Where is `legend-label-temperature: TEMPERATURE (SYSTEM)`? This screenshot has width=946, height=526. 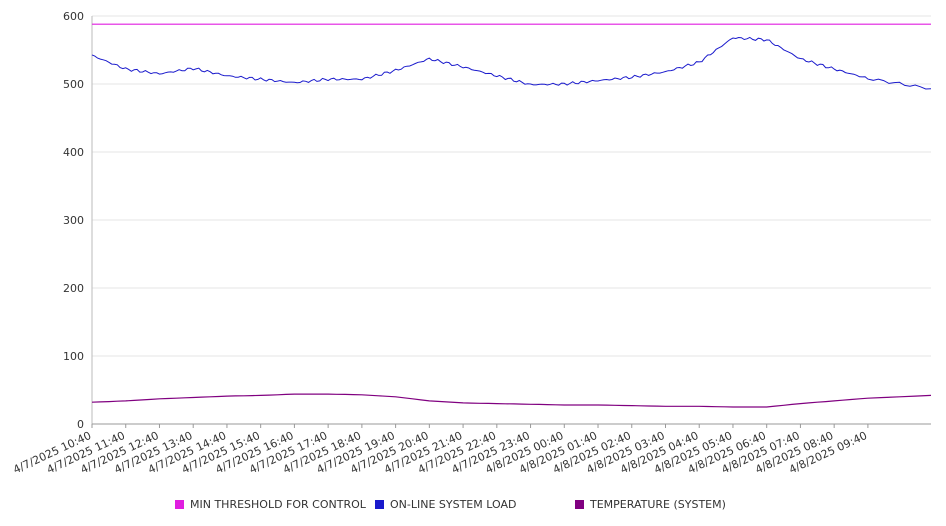
legend-label-temperature: TEMPERATURE (SYSTEM) is located at coordinates (658, 504).